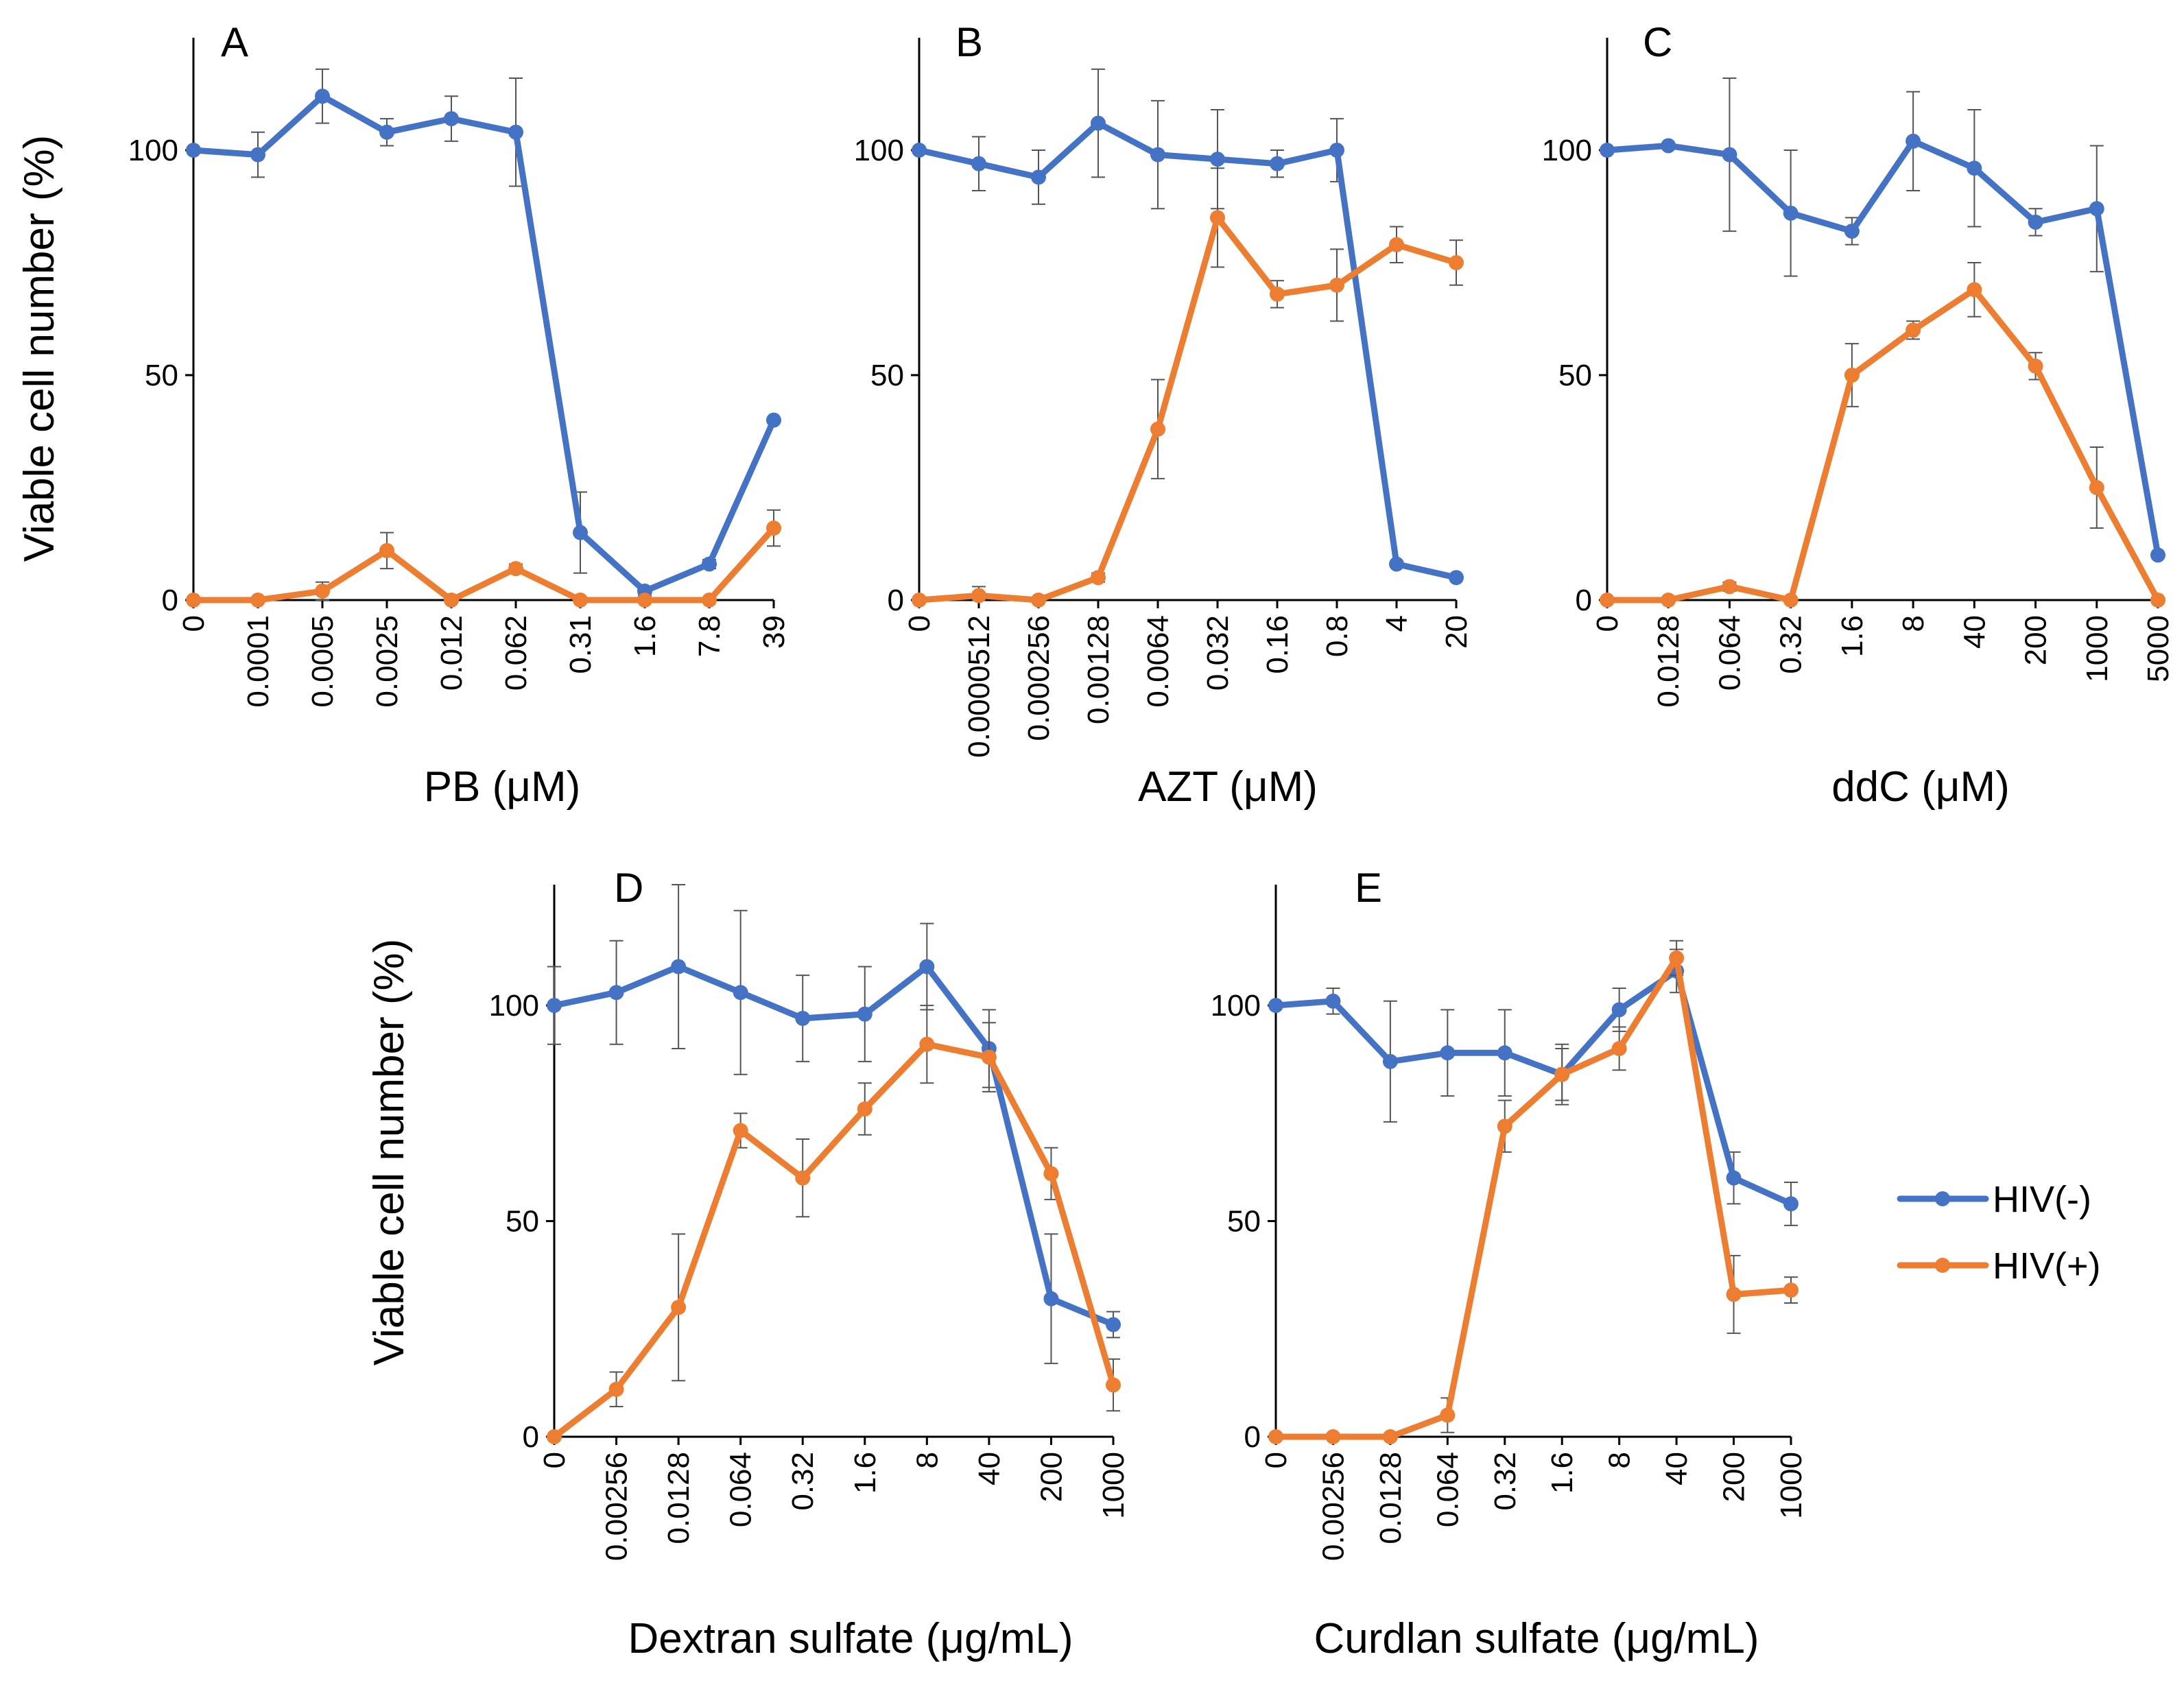  Describe the element at coordinates (1974, 632) in the screenshot. I see `x-tick-label: 40` at that location.